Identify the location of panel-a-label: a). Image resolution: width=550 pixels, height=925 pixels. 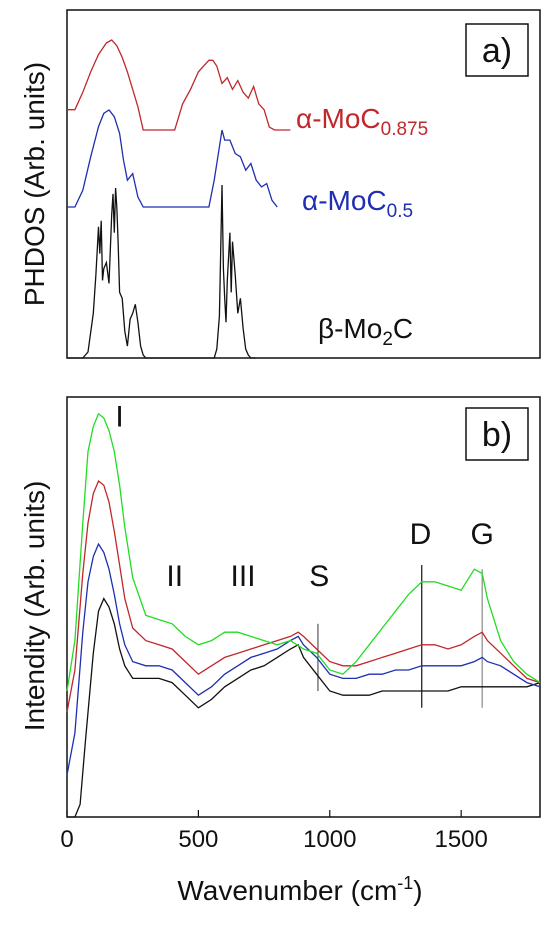
(497, 51).